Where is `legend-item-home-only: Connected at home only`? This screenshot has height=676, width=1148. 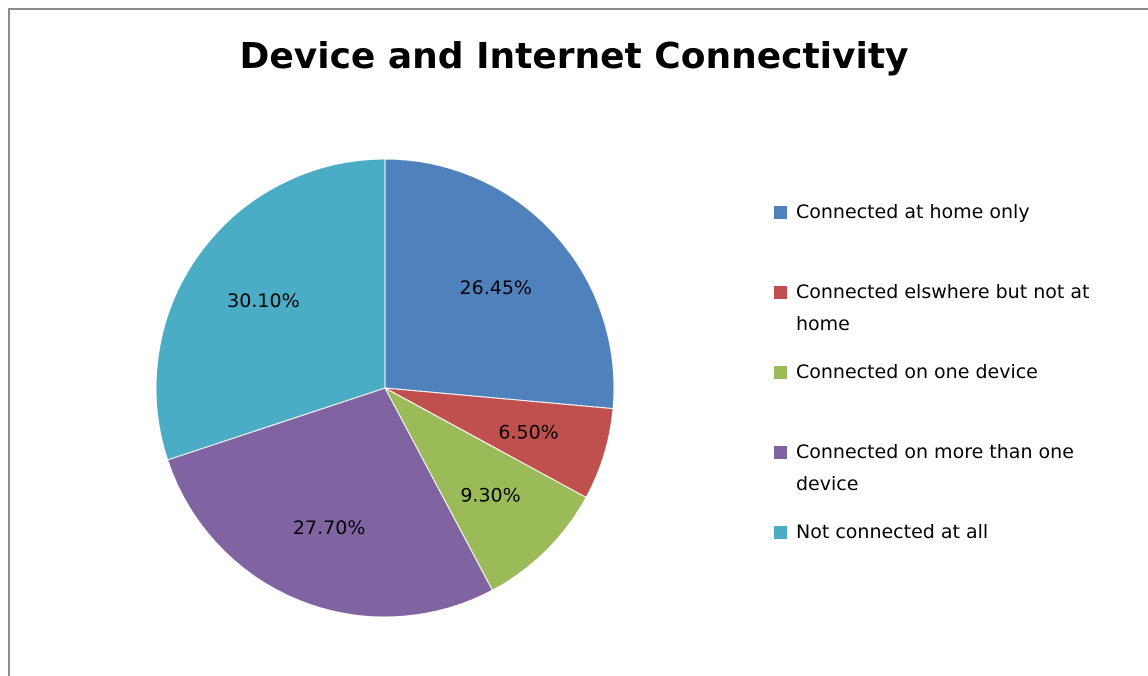 legend-item-home-only: Connected at home only is located at coordinates (954, 212).